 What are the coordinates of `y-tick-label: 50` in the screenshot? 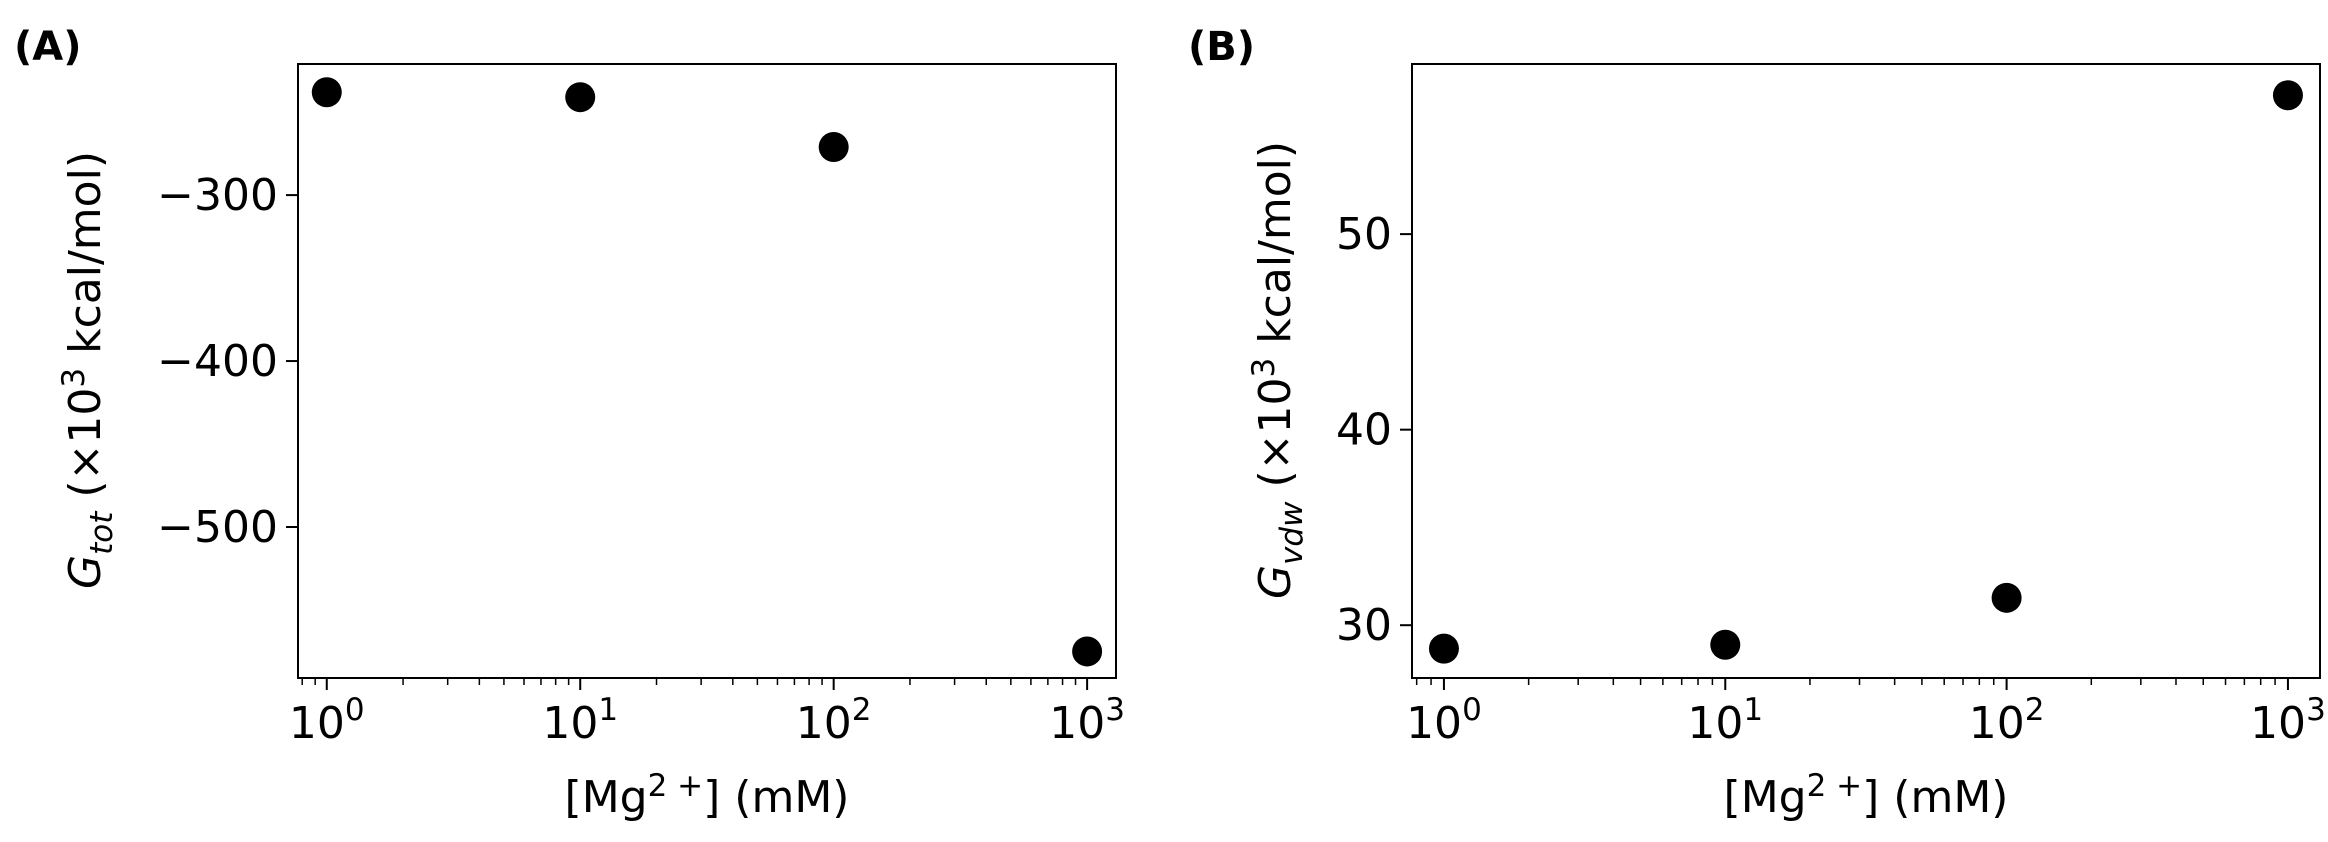 It's located at (1364, 234).